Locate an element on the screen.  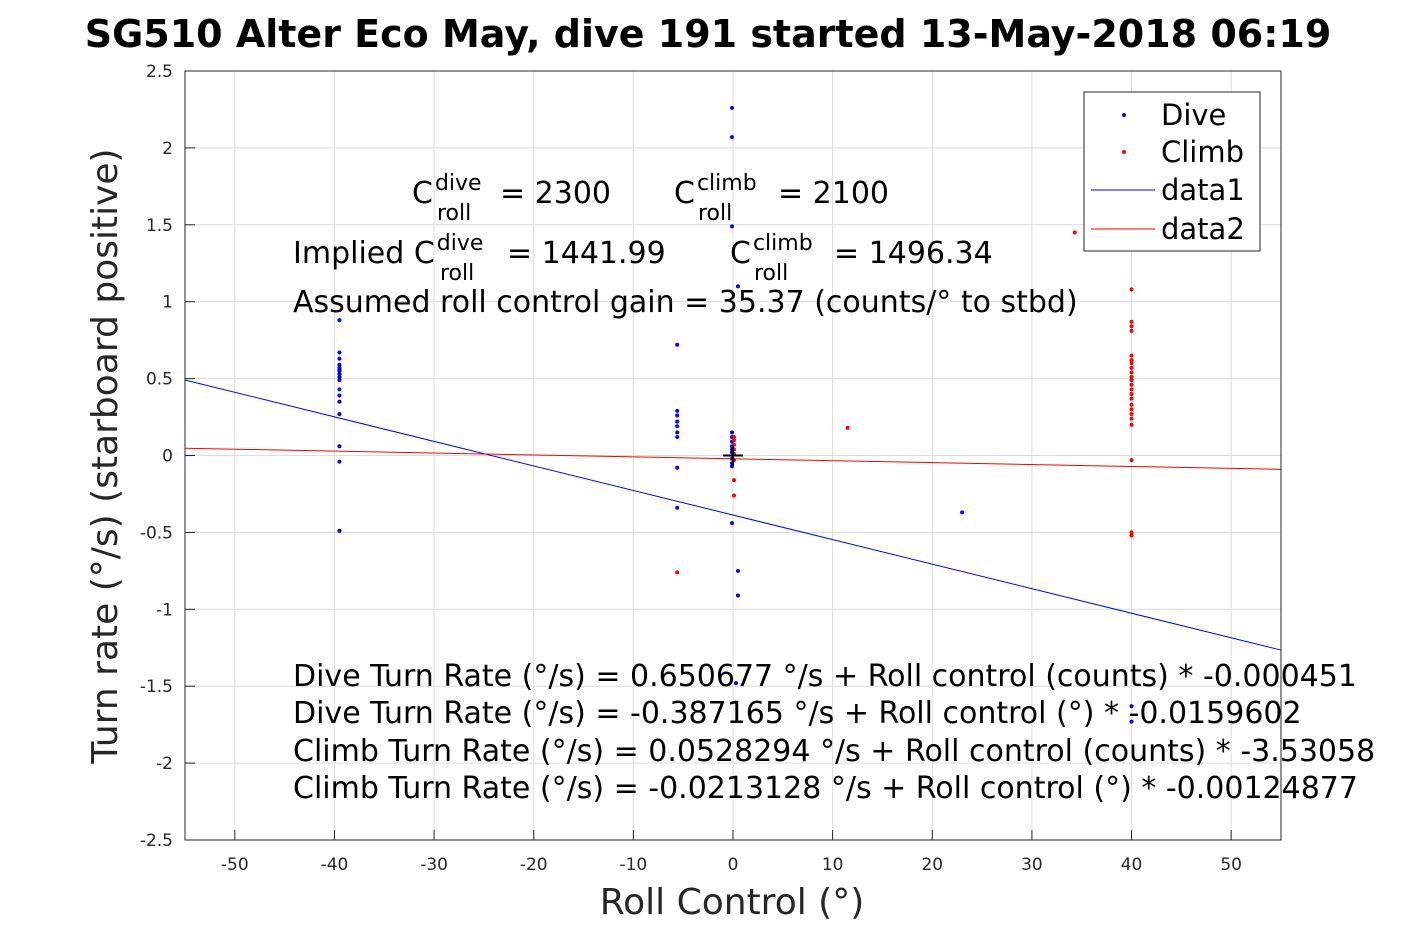
x-tick-label: -50 is located at coordinates (235, 865).